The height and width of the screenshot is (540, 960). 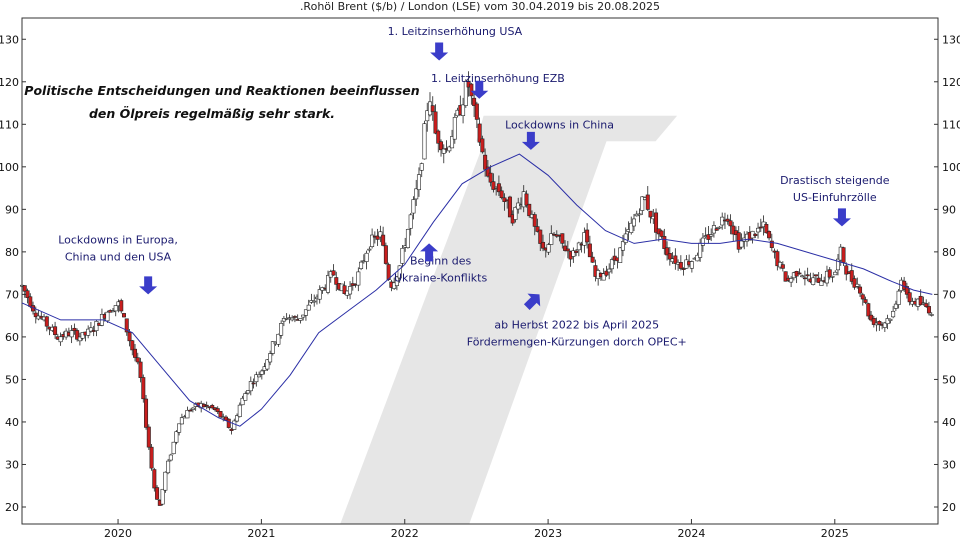 I want to click on annotation-label: Lockdowns in China, so click(x=559, y=125).